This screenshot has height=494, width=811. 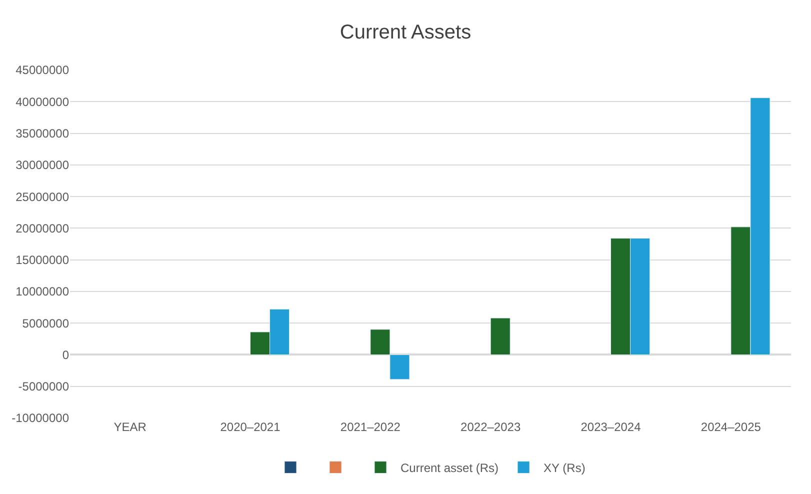 What do you see at coordinates (370, 427) in the screenshot?
I see `x-tick-label: 2021–2022` at bounding box center [370, 427].